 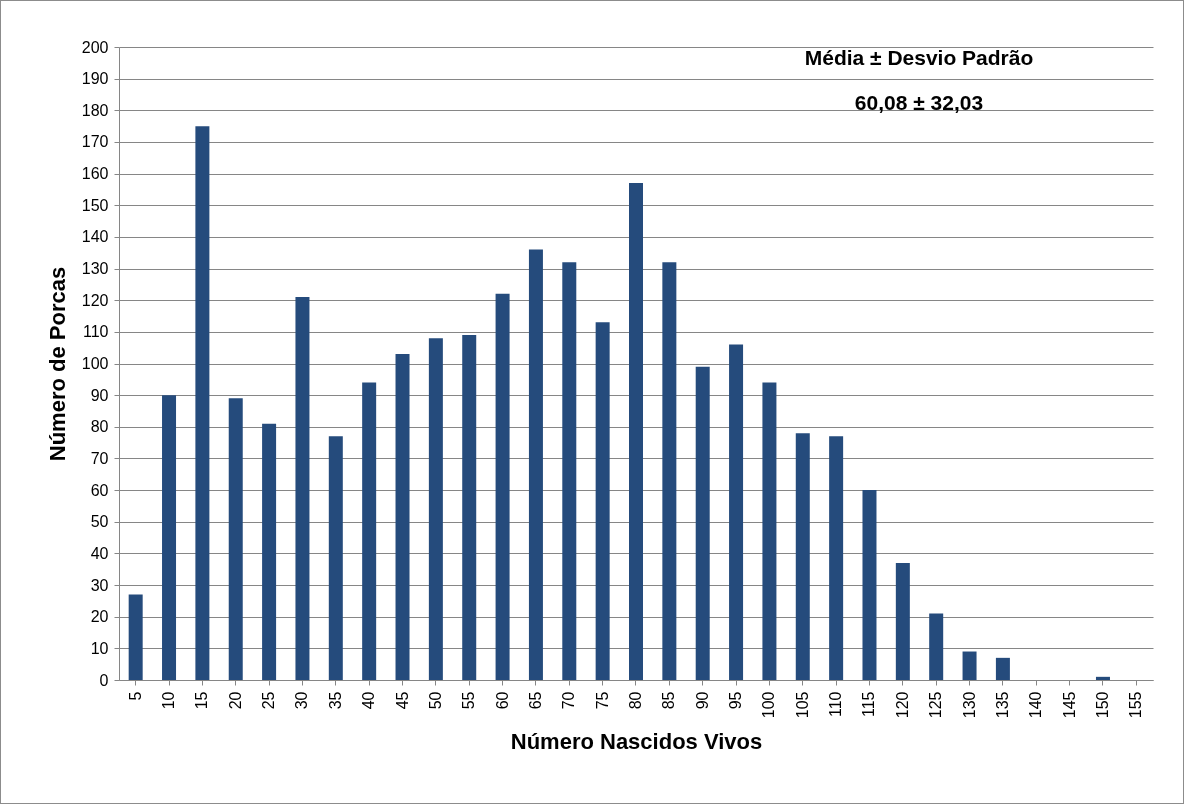 What do you see at coordinates (602, 700) in the screenshot?
I see `x-tick-label: 75` at bounding box center [602, 700].